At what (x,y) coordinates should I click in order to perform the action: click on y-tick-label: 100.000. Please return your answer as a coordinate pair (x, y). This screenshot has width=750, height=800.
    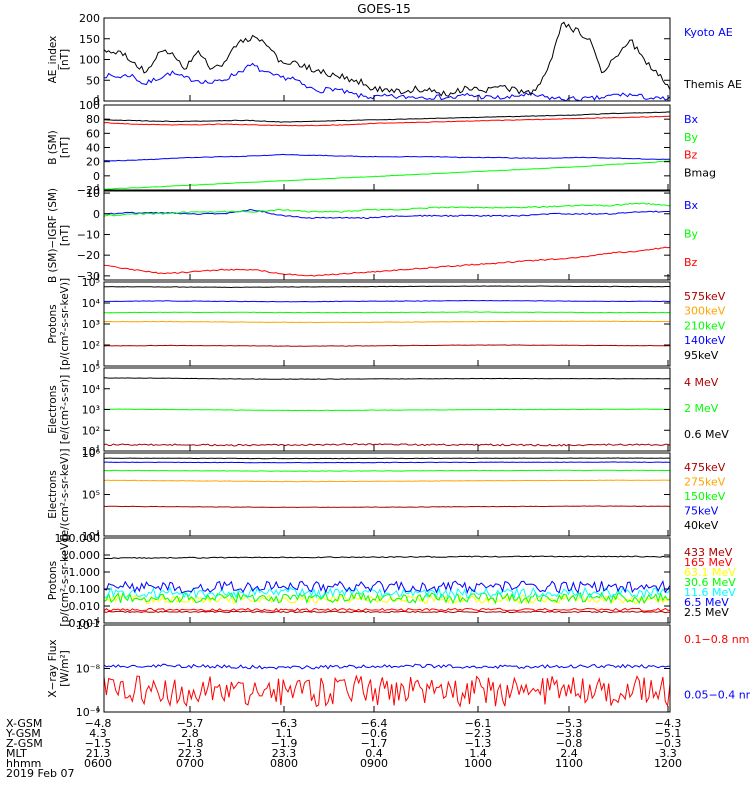
    Looking at the image, I should click on (78, 538).